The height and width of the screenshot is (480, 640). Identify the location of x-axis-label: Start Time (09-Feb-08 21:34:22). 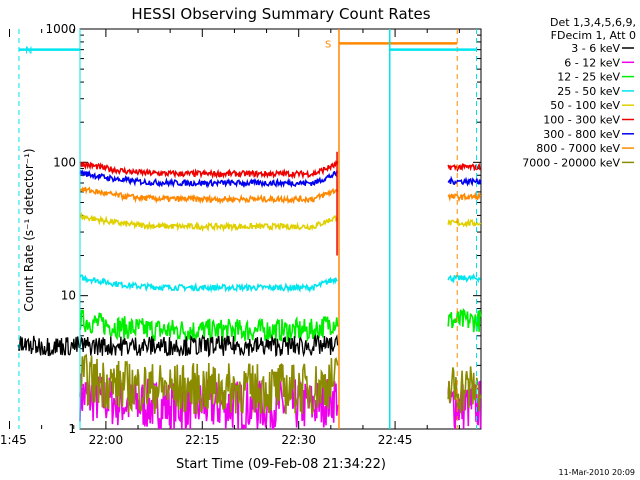
(281, 464).